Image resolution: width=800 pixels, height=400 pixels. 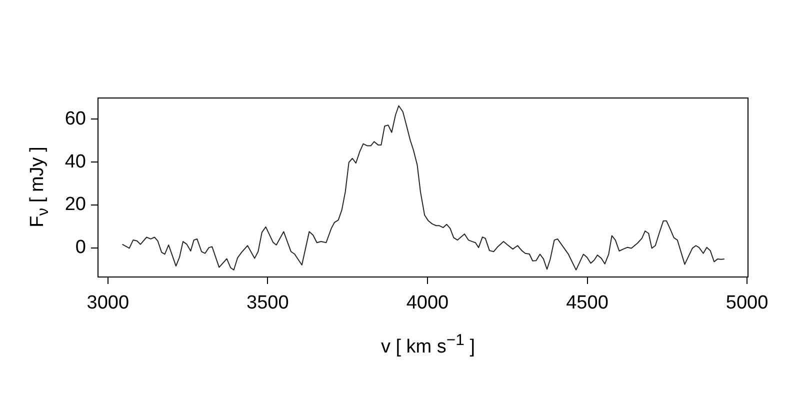 I want to click on y-tick-label: 0, so click(x=80, y=247).